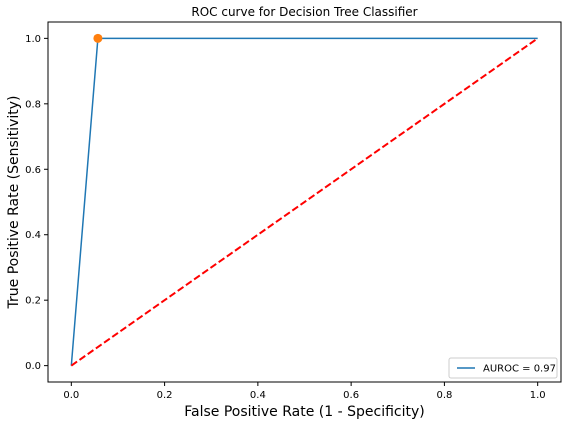 The image size is (568, 424). I want to click on y-tick-label: 0.0, so click(33, 366).